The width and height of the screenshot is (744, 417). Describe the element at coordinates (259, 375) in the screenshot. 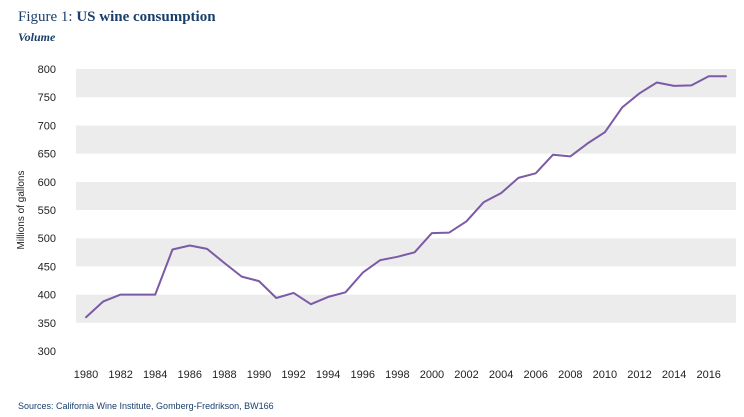

I see `x-tick-label: 1990` at that location.